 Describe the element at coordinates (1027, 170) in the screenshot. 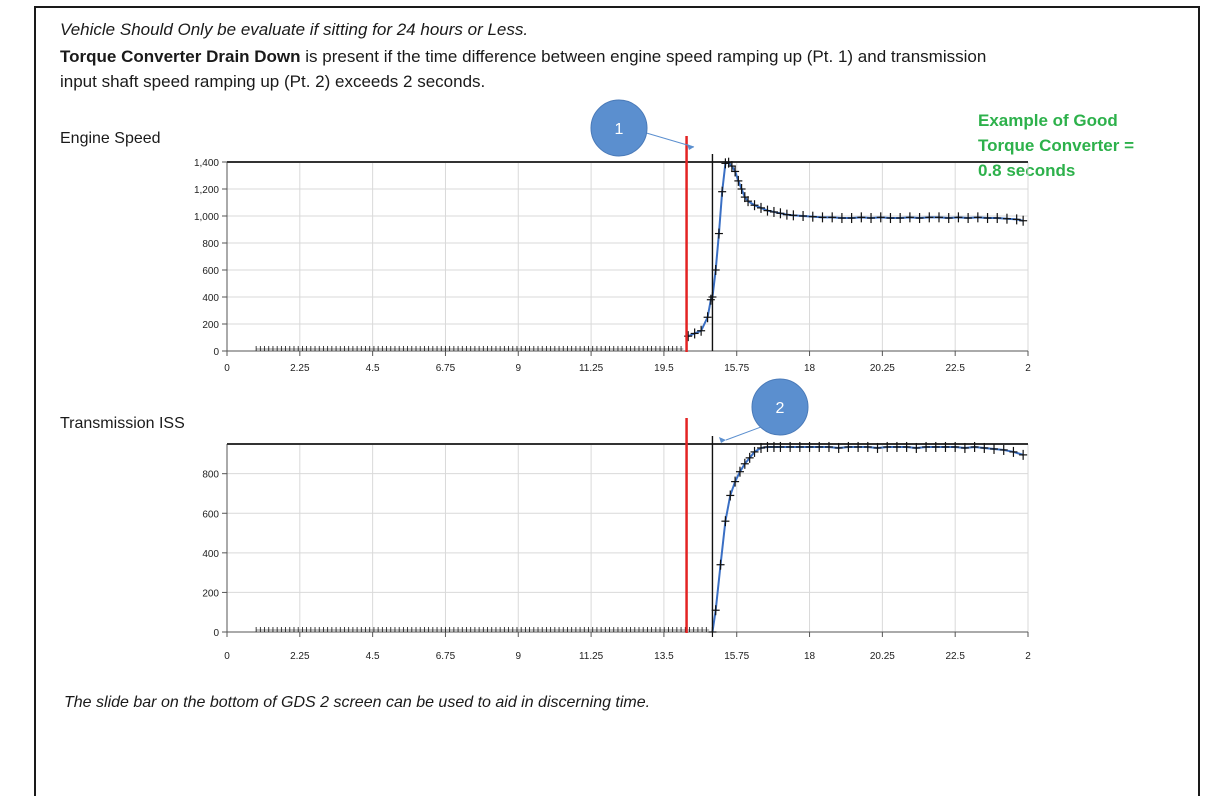

I see `good-example-line-3: 0.8 seconds` at that location.